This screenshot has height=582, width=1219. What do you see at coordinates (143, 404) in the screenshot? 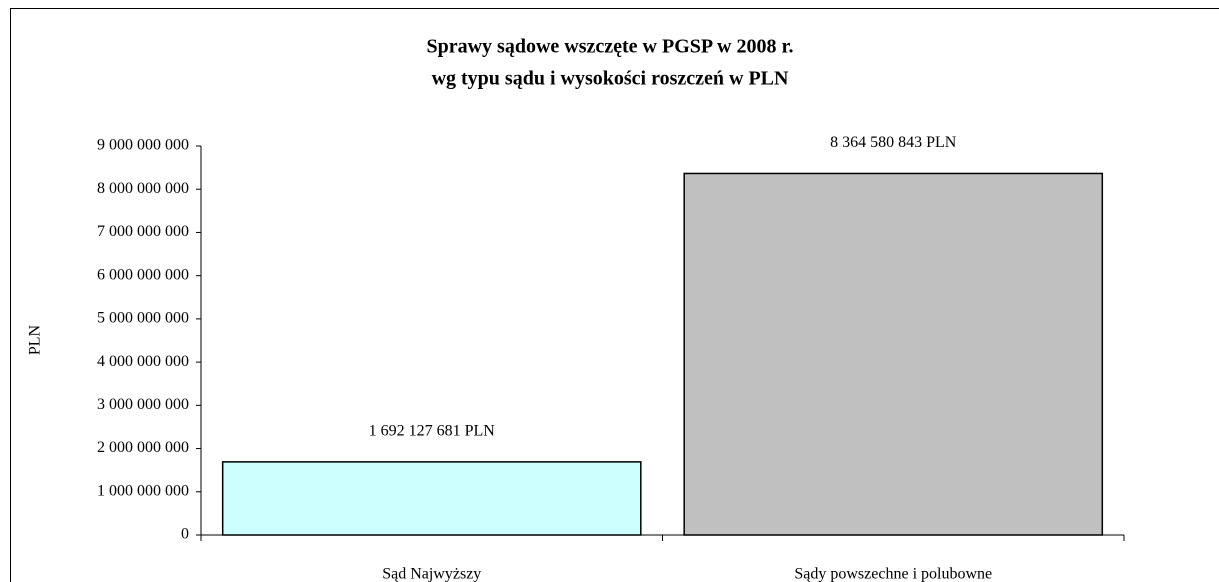
I see `y-tick-label: 3 000 000 000` at bounding box center [143, 404].